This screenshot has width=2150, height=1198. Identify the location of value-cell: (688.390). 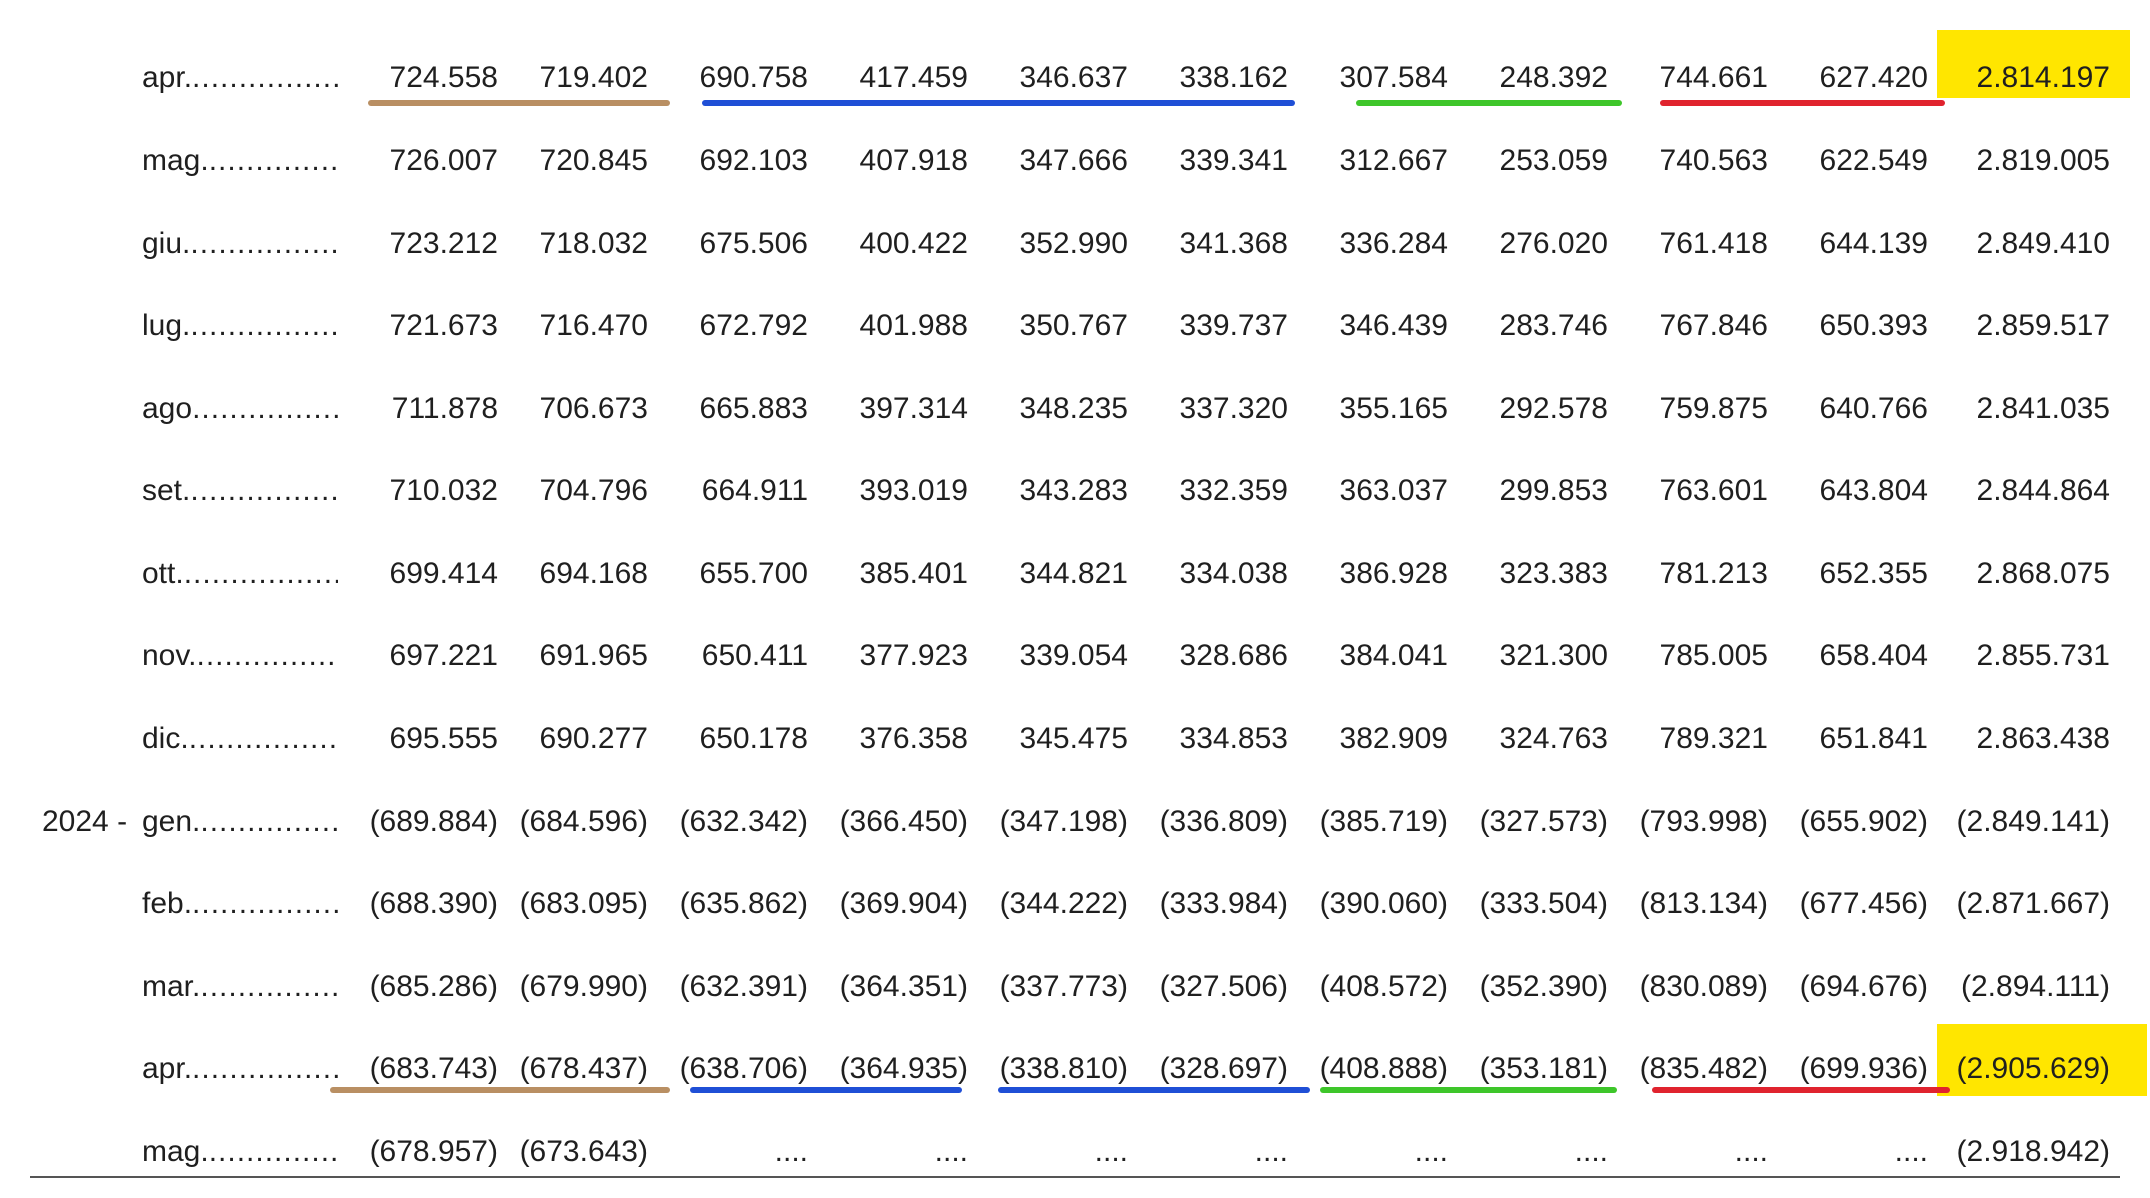
(433, 903).